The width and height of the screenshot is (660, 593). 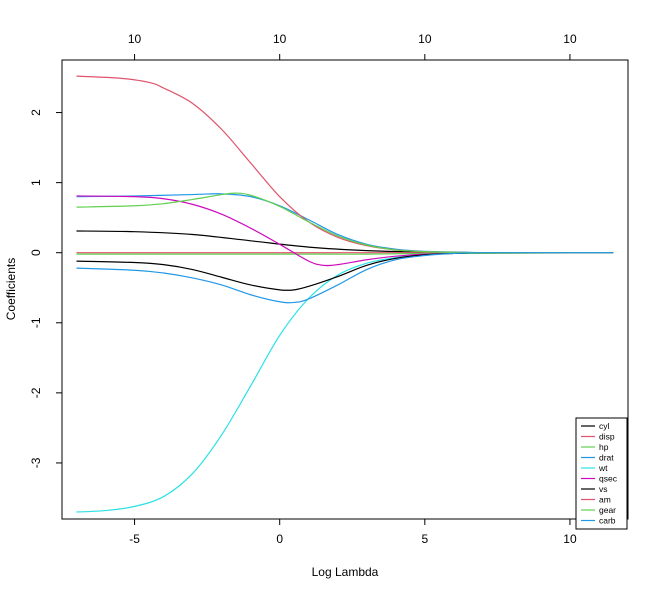 I want to click on legend-label-vs: vs, so click(x=603, y=489).